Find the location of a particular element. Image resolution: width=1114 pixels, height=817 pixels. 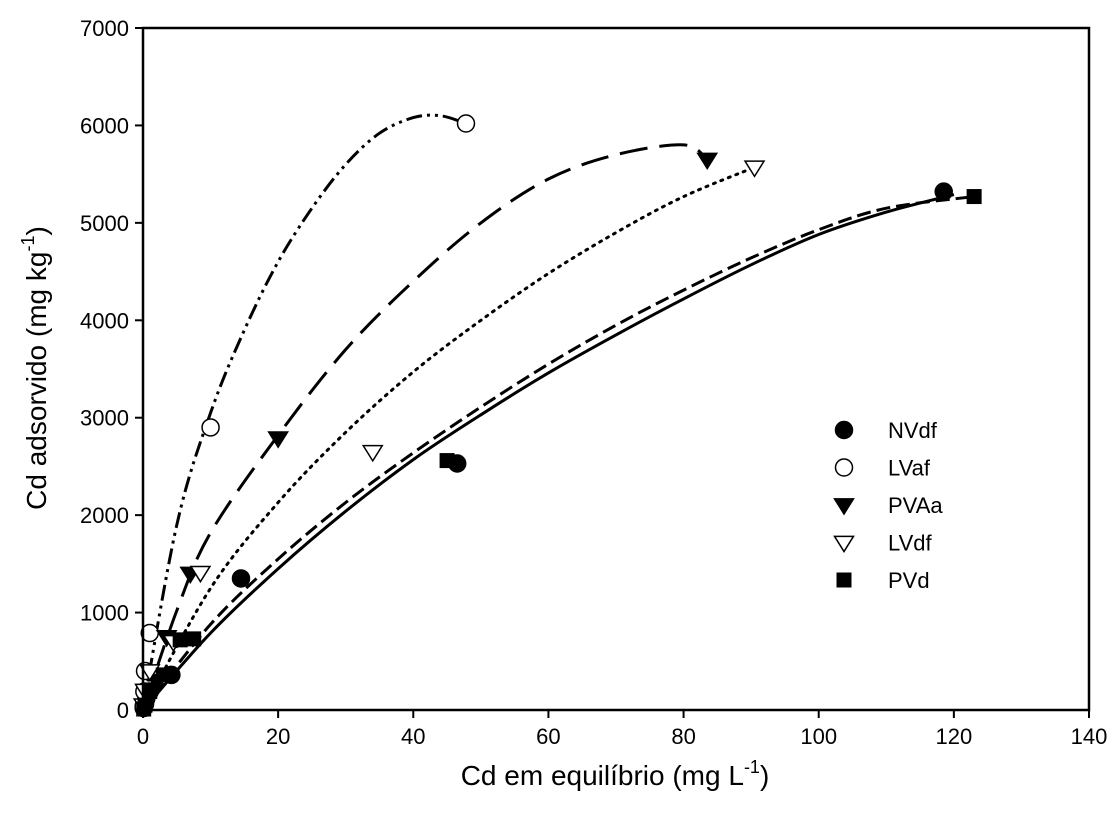

x-tick-label: 80 is located at coordinates (683, 736).